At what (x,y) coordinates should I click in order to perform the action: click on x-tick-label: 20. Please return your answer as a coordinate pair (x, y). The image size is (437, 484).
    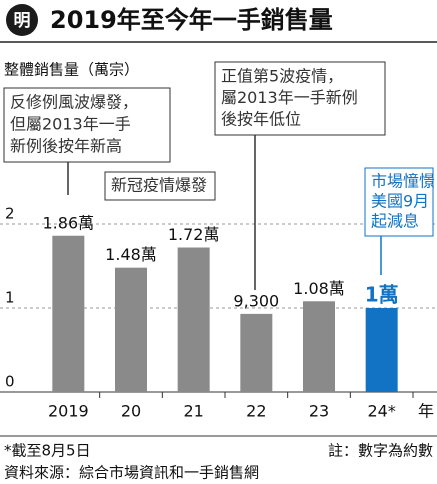
    Looking at the image, I should click on (131, 411).